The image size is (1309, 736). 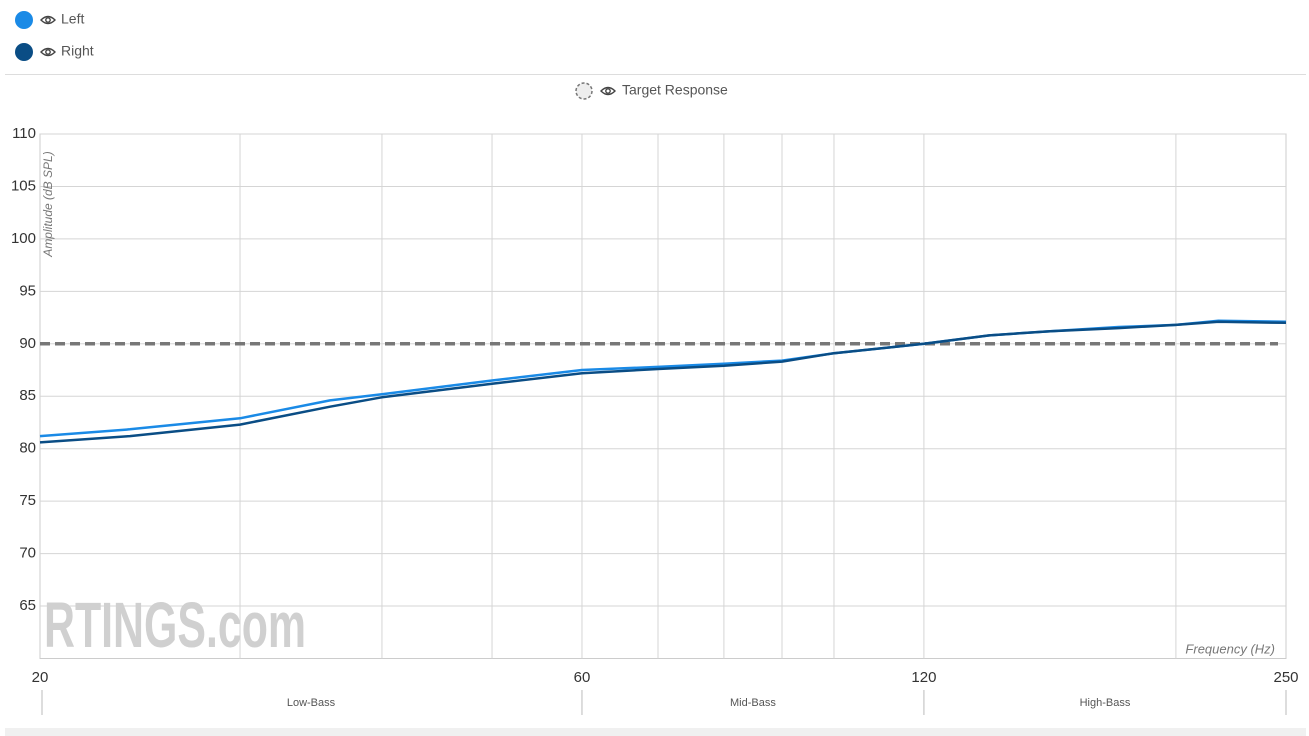 What do you see at coordinates (1105, 703) in the screenshot?
I see `region-label: High-Bass` at bounding box center [1105, 703].